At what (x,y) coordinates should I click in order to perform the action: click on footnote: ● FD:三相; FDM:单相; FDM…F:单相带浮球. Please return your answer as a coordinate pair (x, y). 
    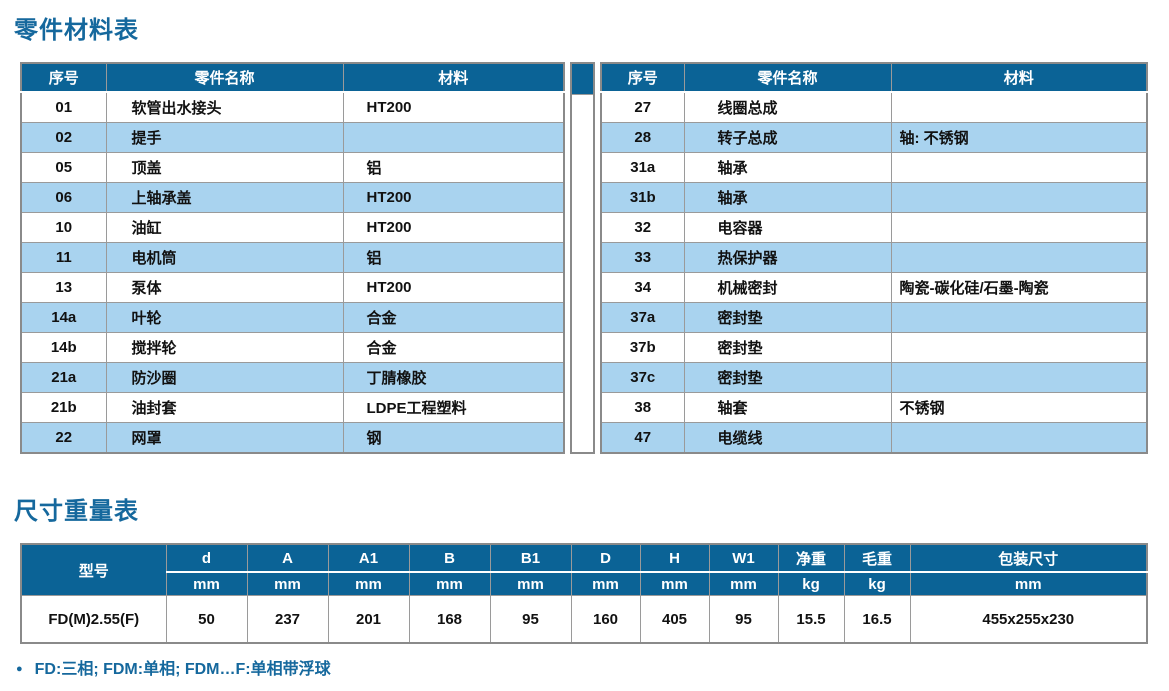
    Looking at the image, I should click on (173, 667).